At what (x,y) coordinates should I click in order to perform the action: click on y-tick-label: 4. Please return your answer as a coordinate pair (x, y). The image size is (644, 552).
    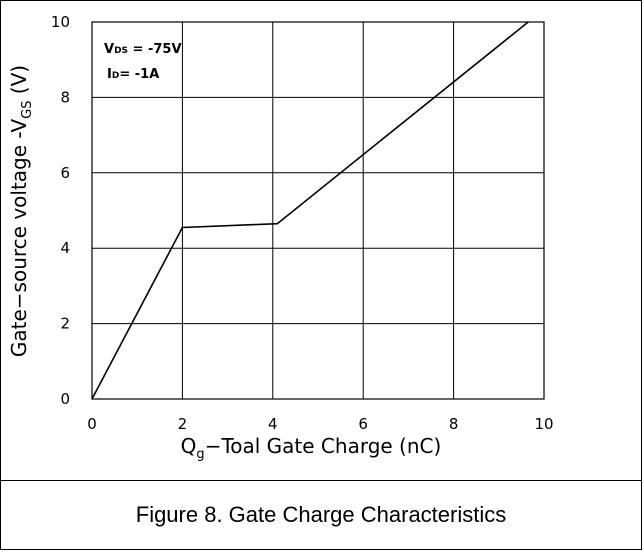
    Looking at the image, I should click on (65, 248).